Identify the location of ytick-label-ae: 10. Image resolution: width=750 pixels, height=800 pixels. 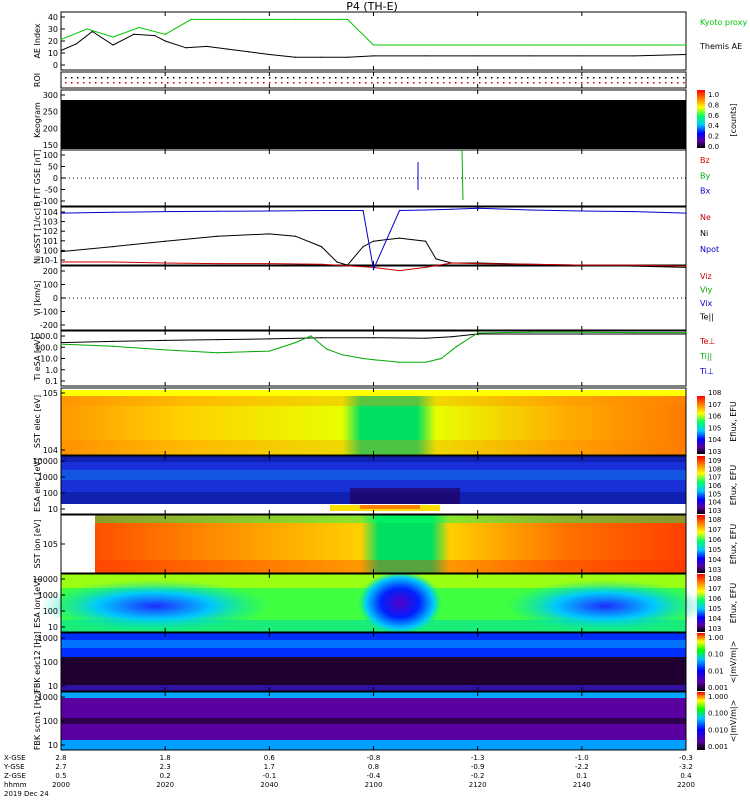
(53, 53).